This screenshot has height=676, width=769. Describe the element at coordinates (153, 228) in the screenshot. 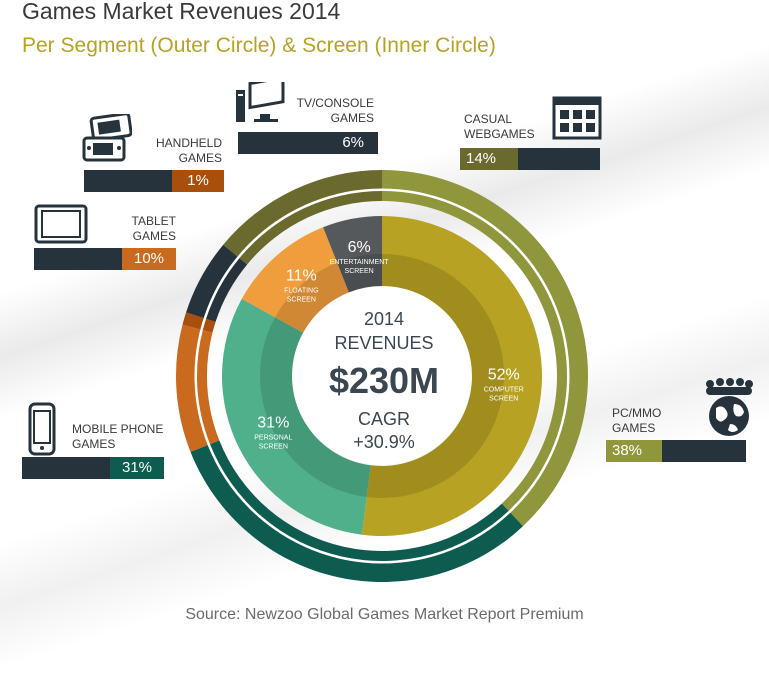

I see `label-tablet: TABLET GAMES` at that location.